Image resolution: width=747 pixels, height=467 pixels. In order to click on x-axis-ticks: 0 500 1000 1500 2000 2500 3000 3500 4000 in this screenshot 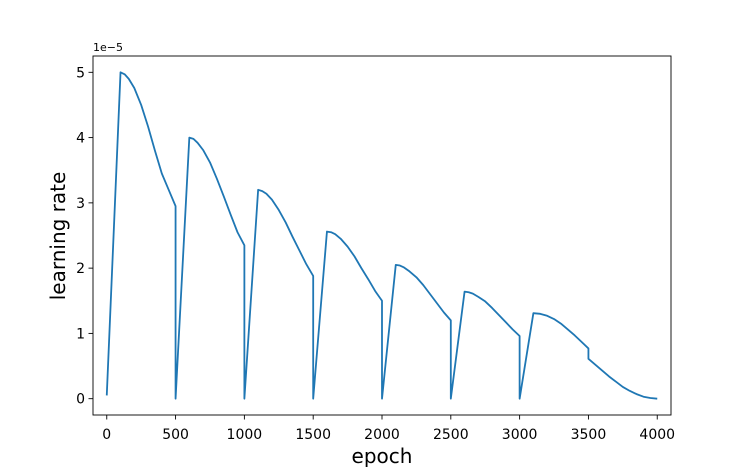, I will do `click(388, 429)`.